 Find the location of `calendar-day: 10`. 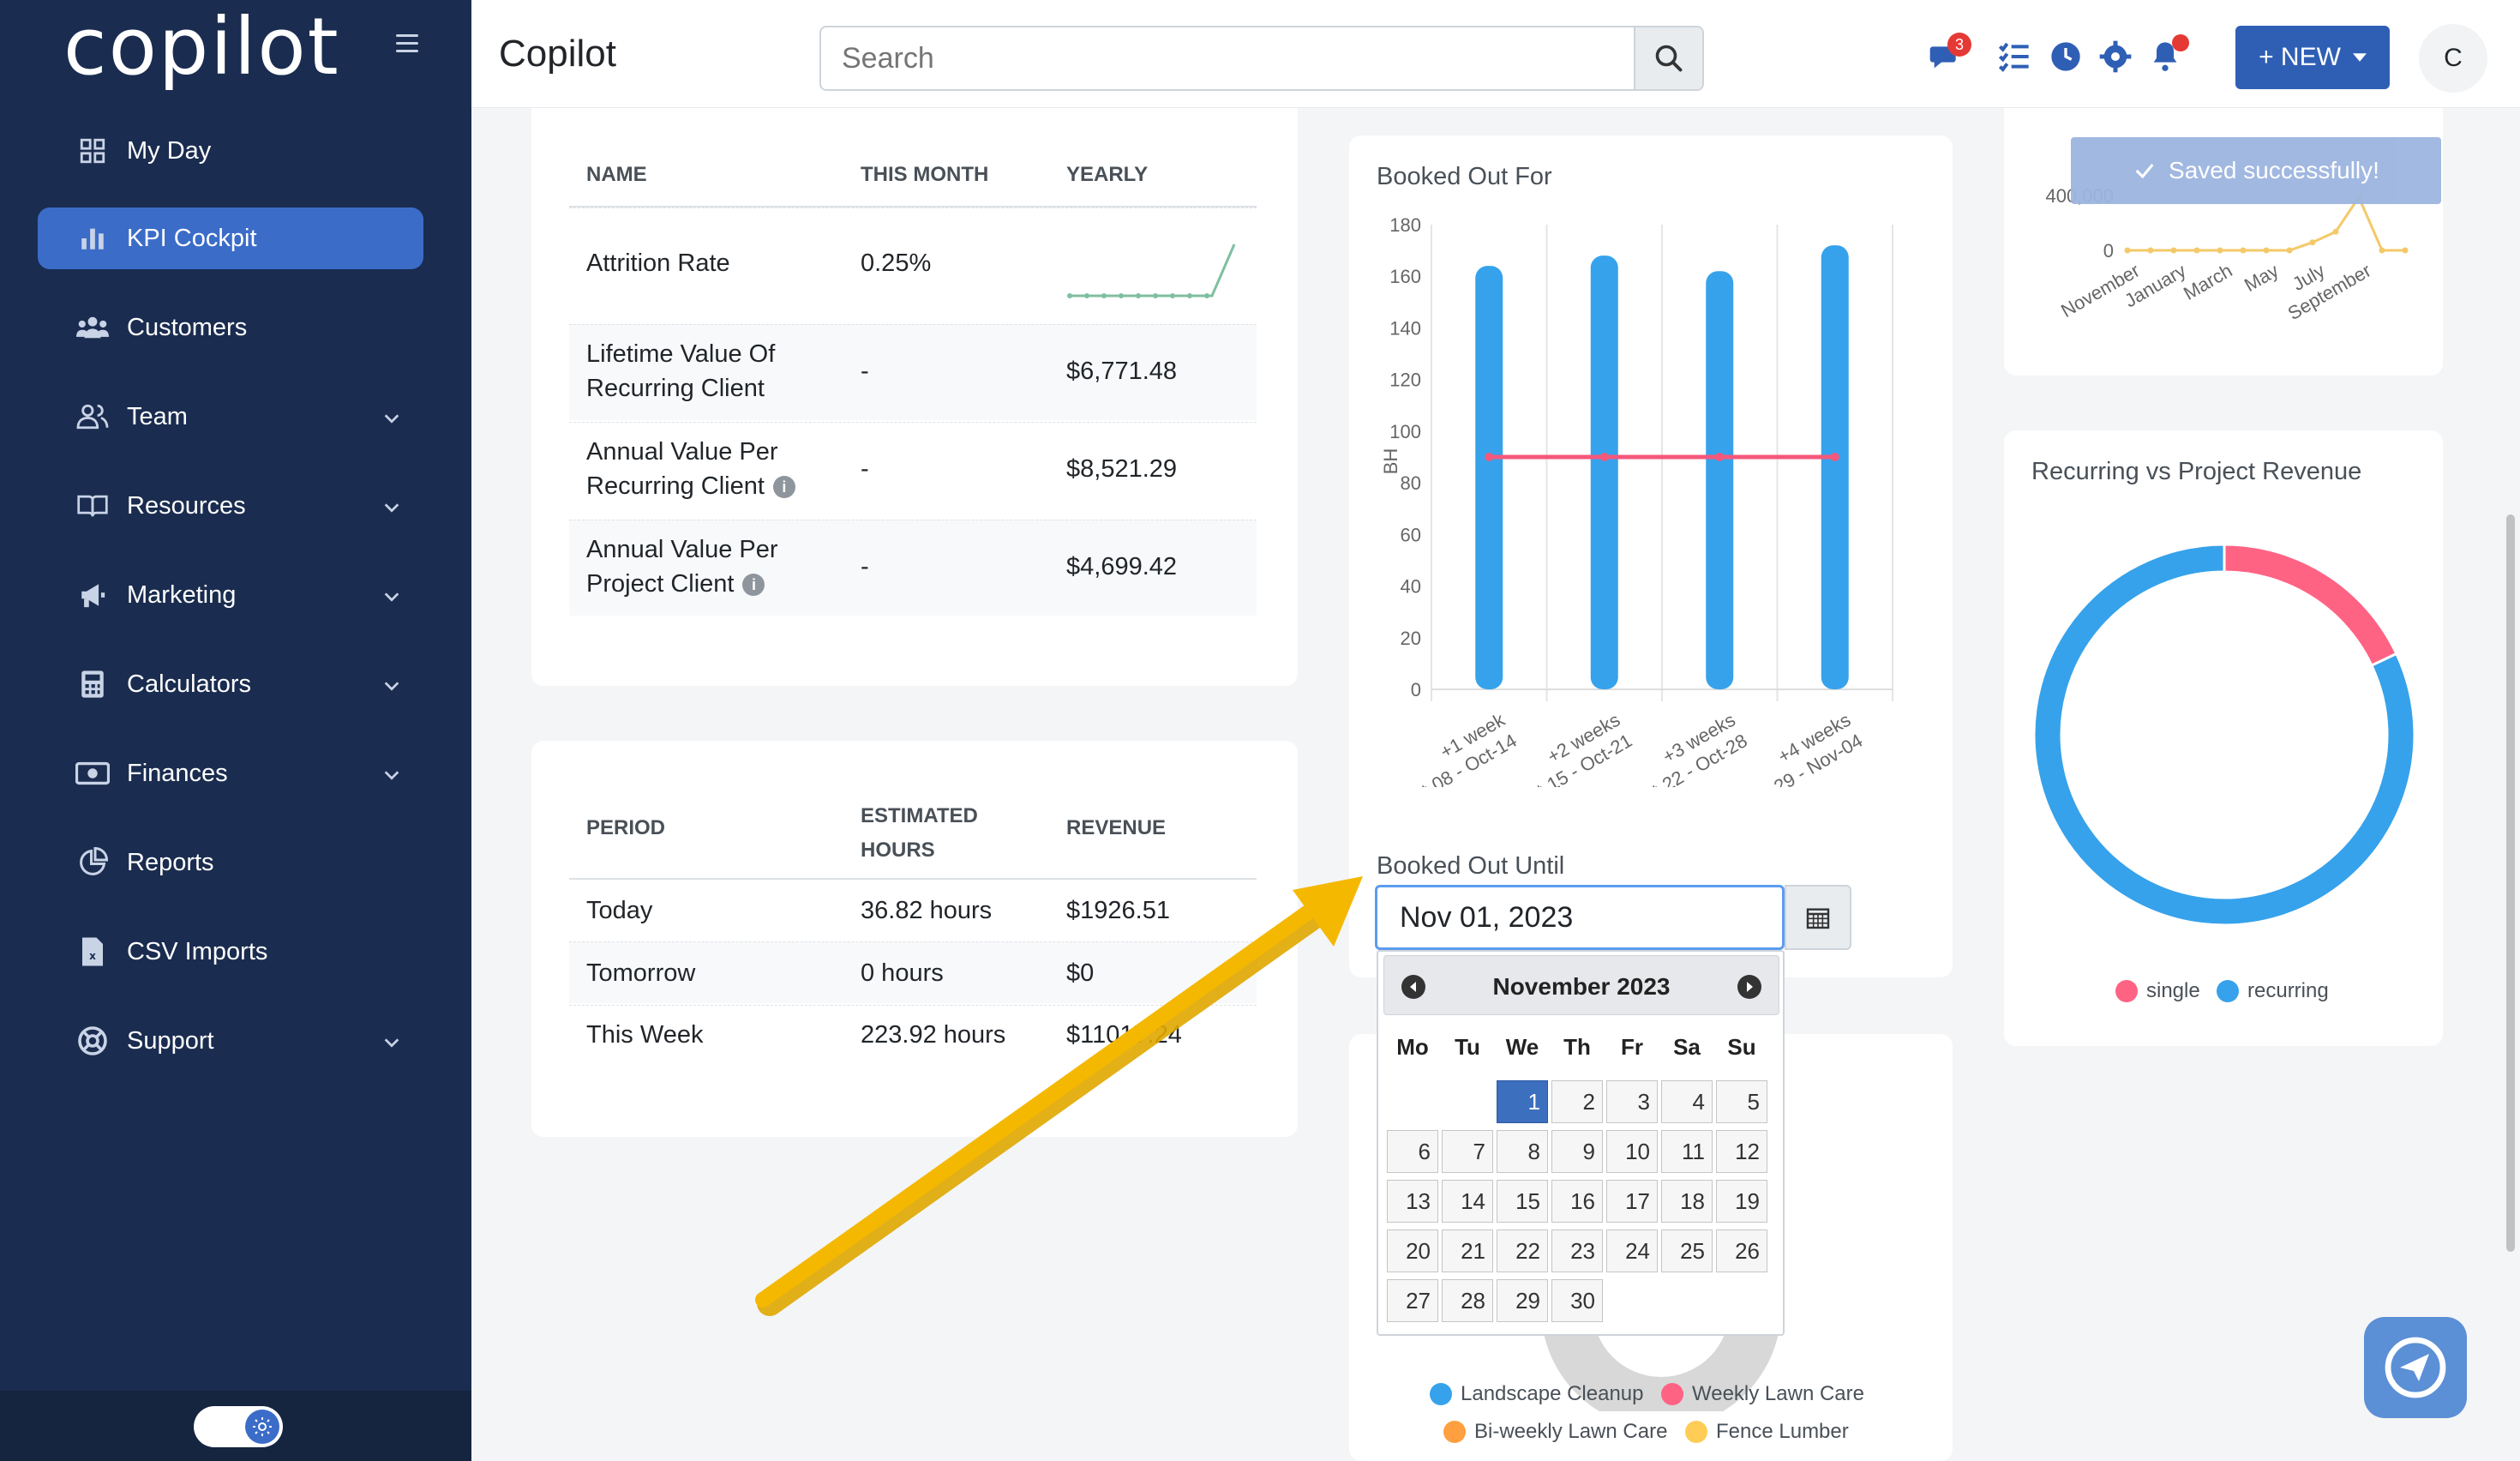

calendar-day: 10 is located at coordinates (1632, 1151).